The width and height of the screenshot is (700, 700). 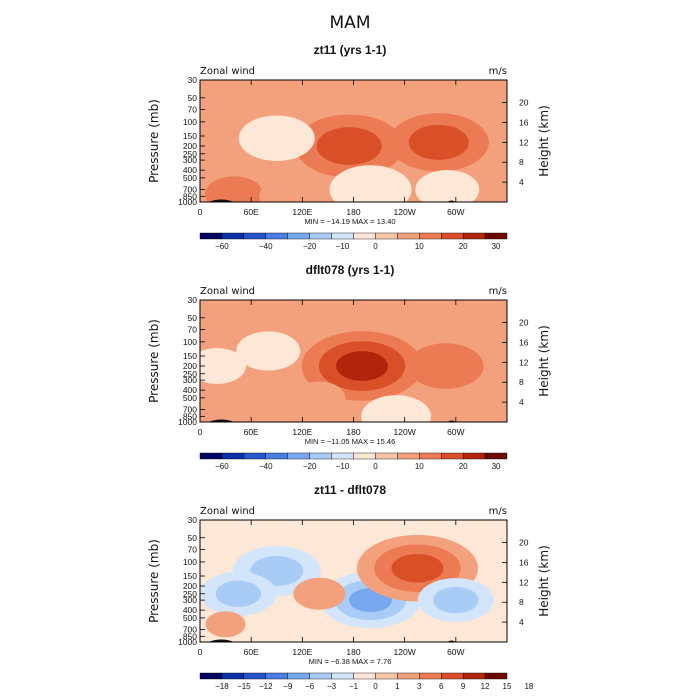 What do you see at coordinates (266, 246) in the screenshot?
I see `colorbar-label: −40` at bounding box center [266, 246].